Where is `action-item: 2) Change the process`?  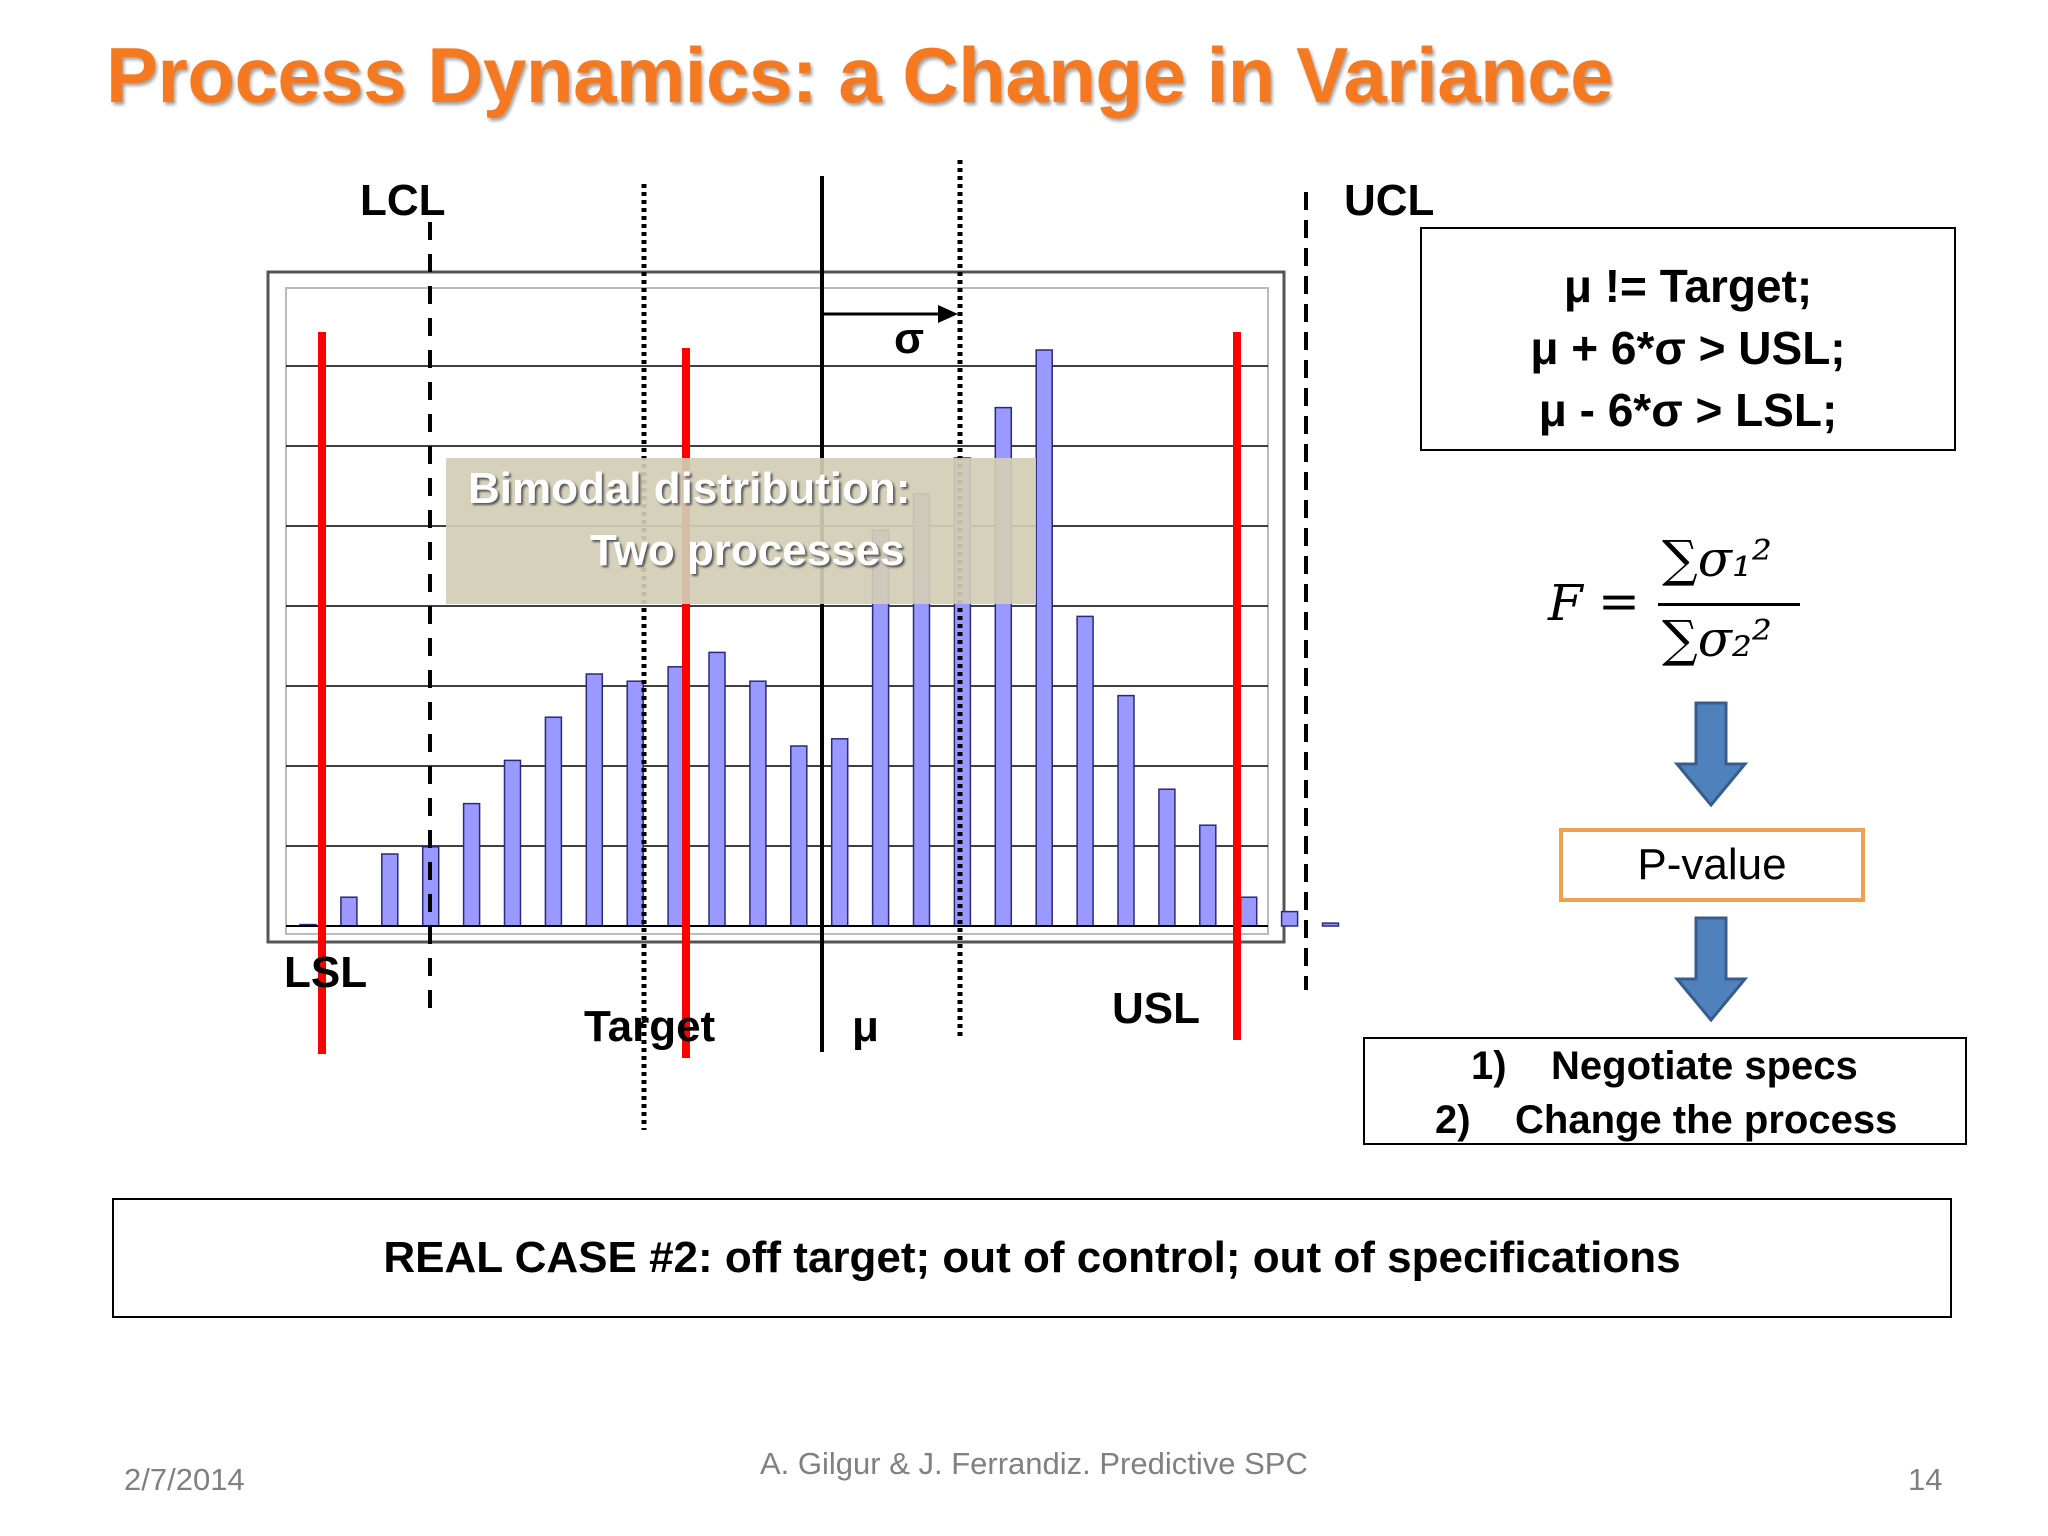 action-item: 2) Change the process is located at coordinates (1665, 1120).